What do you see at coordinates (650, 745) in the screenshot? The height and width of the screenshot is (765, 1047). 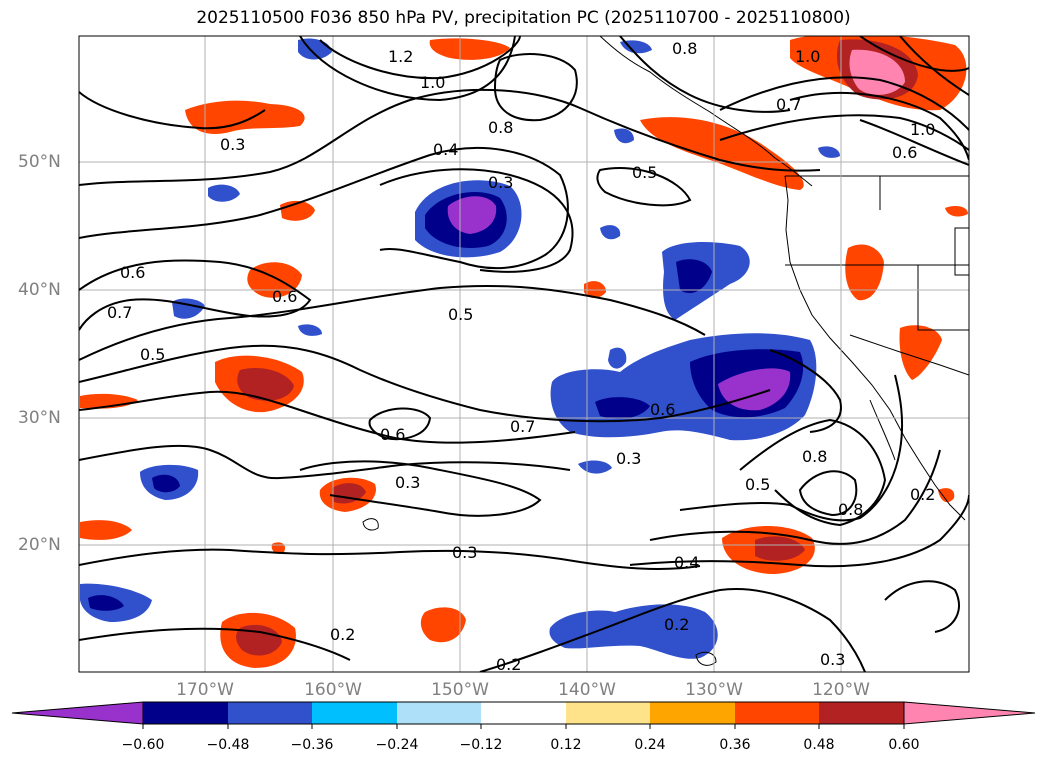 I see `colorbar-tick-label: 0.24` at bounding box center [650, 745].